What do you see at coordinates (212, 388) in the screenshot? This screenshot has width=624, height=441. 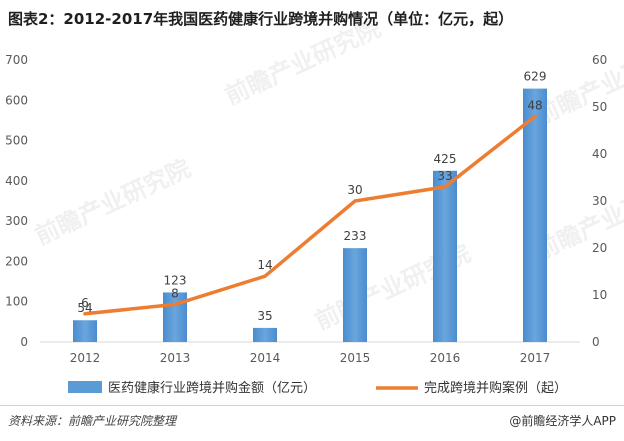 I see `legend-label-bar: 医药健康行业跨境并购金额（亿元）` at bounding box center [212, 388].